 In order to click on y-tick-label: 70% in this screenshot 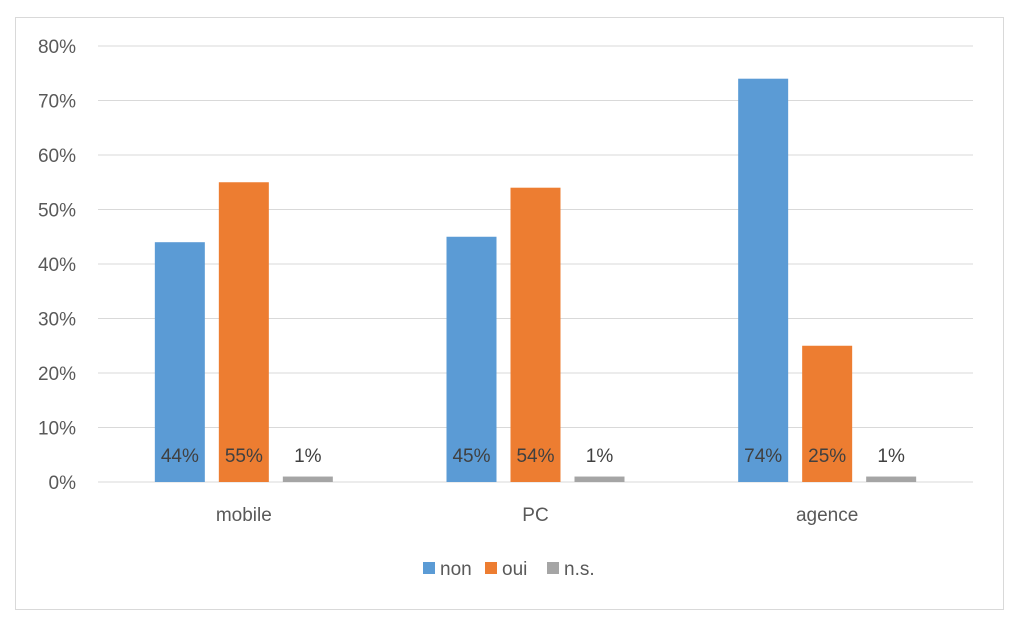, I will do `click(57, 102)`.